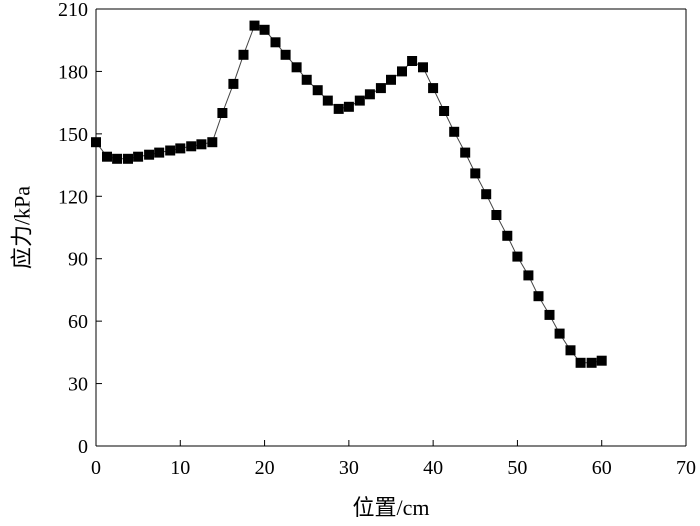 This screenshot has height=526, width=700. What do you see at coordinates (73, 135) in the screenshot?
I see `y-tick-label: 150` at bounding box center [73, 135].